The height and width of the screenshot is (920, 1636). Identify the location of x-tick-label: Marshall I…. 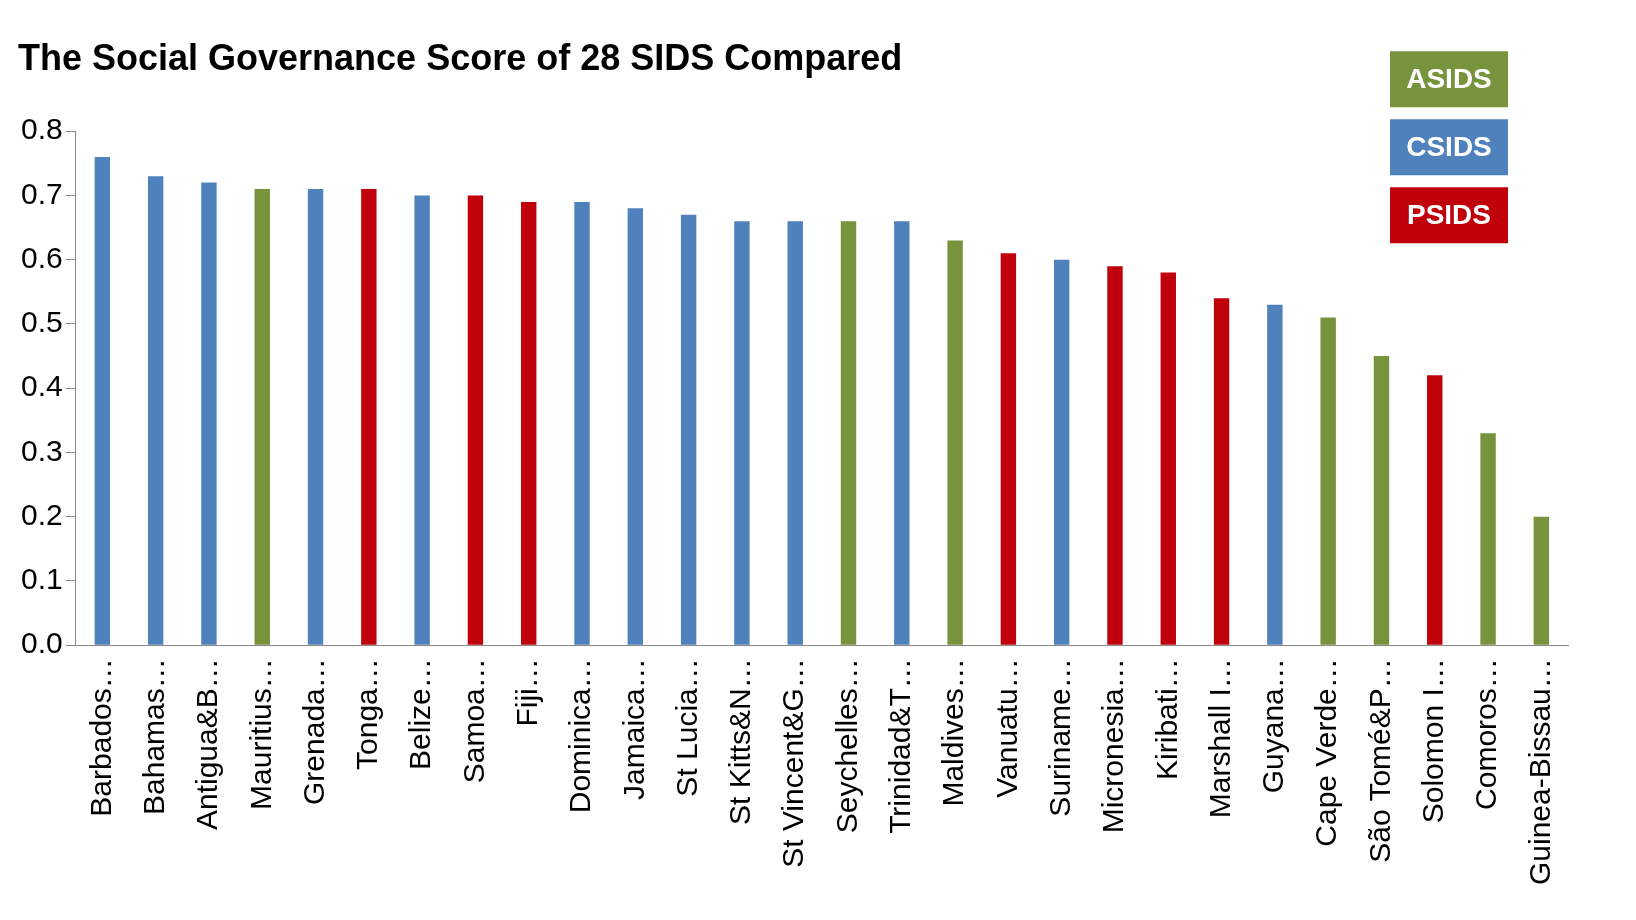
(1219, 738).